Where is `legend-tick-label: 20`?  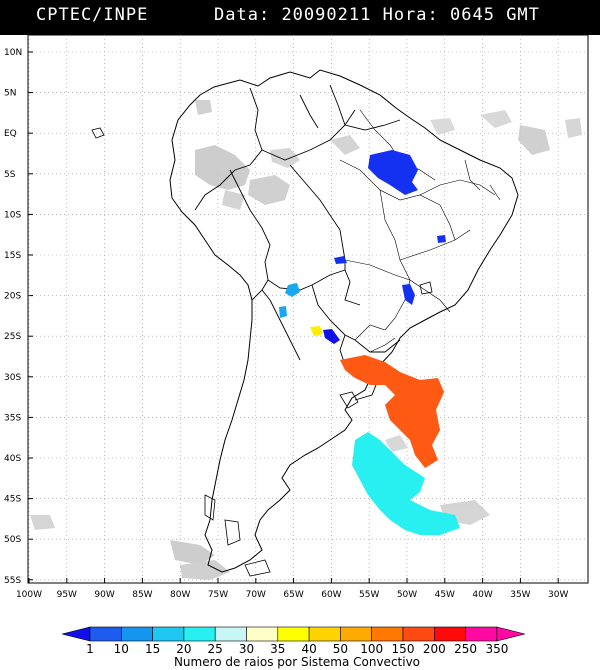 legend-tick-label: 20 is located at coordinates (183, 649).